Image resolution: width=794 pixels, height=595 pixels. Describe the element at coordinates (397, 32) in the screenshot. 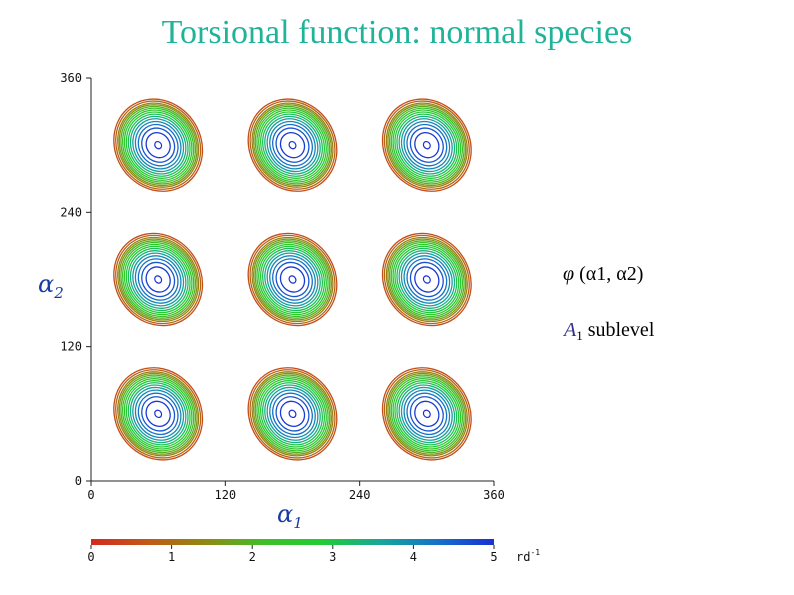

I see `chart-title: Torsional function: normal species` at that location.